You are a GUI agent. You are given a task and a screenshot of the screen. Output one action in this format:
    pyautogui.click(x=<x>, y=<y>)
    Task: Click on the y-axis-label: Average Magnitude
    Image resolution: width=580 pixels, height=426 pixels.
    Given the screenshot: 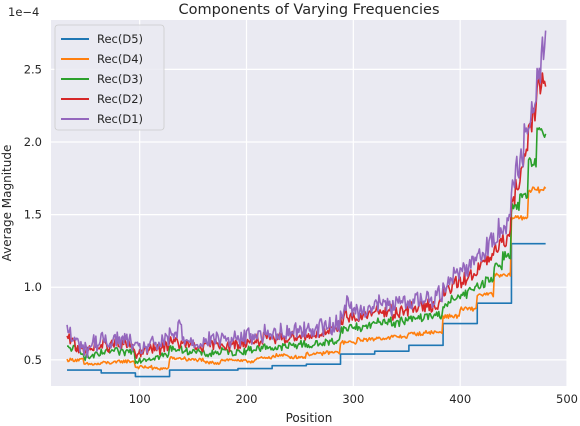 What is the action you would take?
    pyautogui.click(x=7, y=203)
    